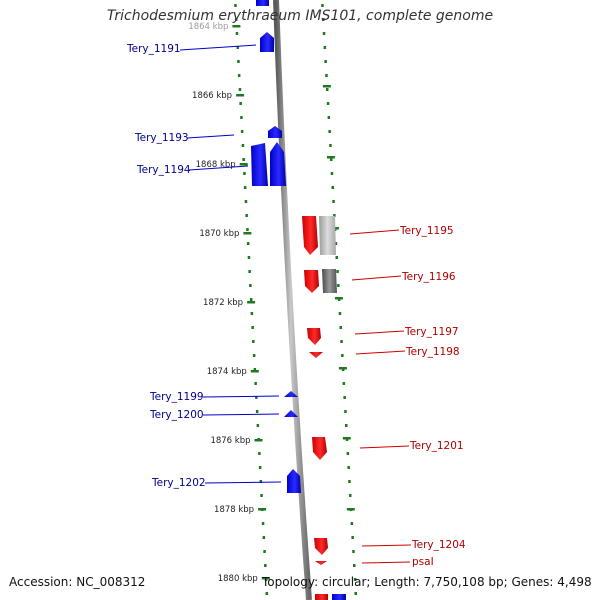 The image size is (600, 600). Describe the element at coordinates (339, 597) in the screenshot. I see `gene-feature-bottom-blue` at that location.